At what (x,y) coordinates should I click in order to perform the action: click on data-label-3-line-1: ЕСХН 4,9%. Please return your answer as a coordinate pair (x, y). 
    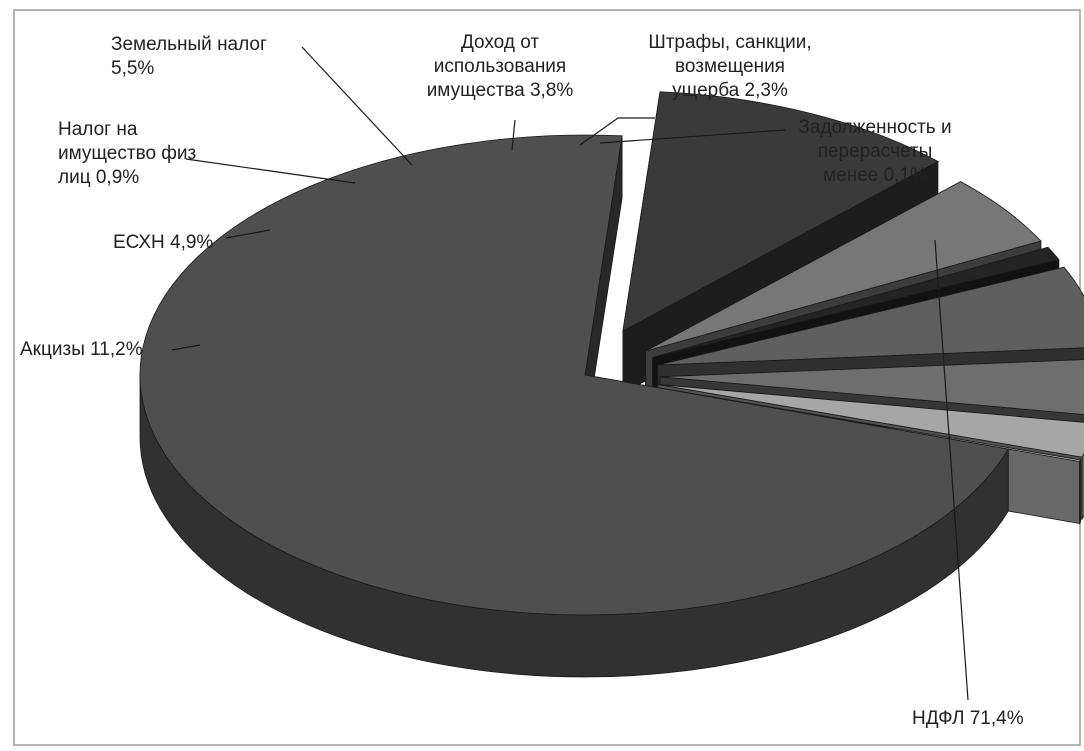
    Looking at the image, I should click on (163, 242).